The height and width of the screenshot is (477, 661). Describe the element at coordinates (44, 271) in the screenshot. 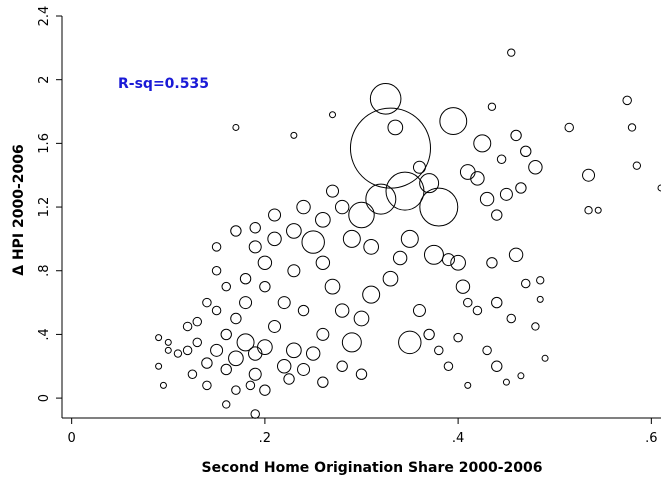

I see `y-tick-label: .8` at that location.